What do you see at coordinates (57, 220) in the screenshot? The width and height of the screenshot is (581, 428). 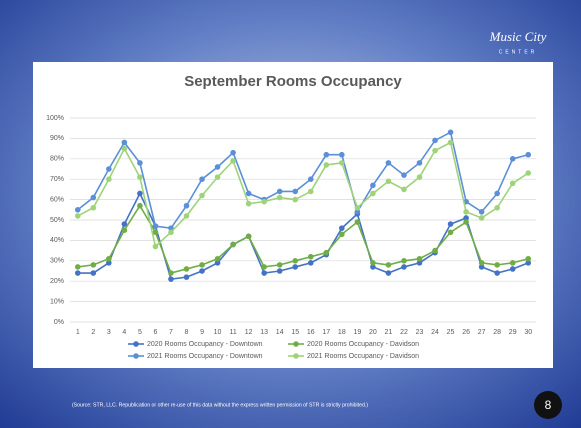 I see `y-tick-label: 50%` at bounding box center [57, 220].